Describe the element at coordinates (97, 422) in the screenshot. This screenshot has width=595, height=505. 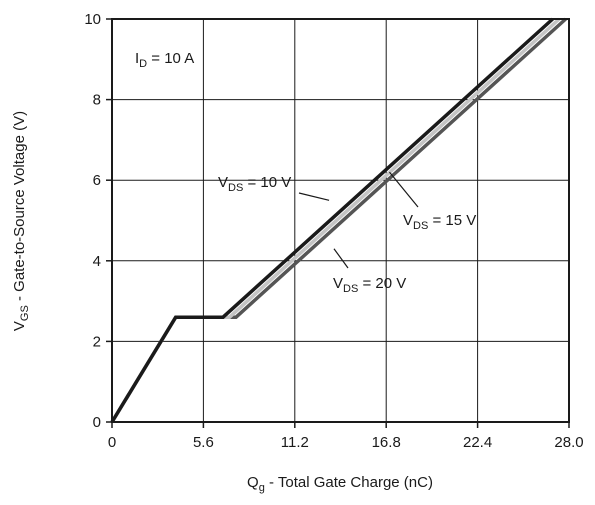
I see `y-tick-label: 0` at that location.